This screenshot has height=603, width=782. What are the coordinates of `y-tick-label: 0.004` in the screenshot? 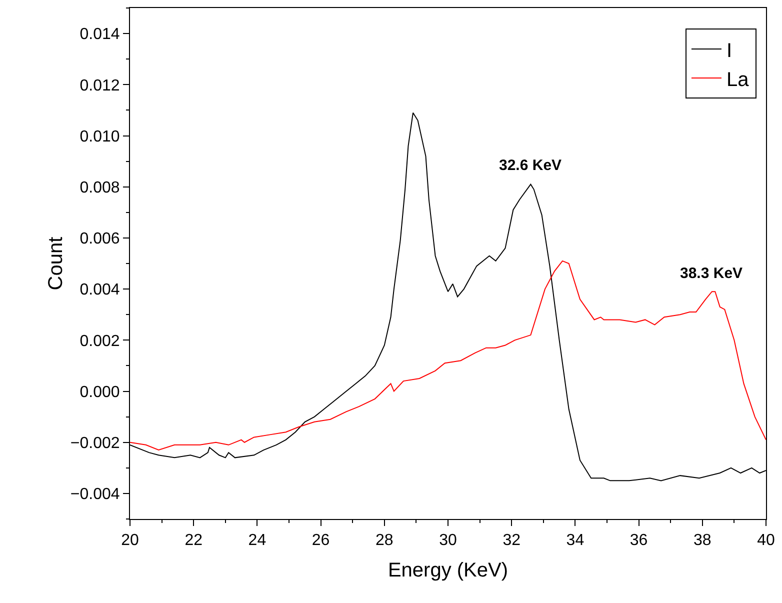 It's located at (100, 290).